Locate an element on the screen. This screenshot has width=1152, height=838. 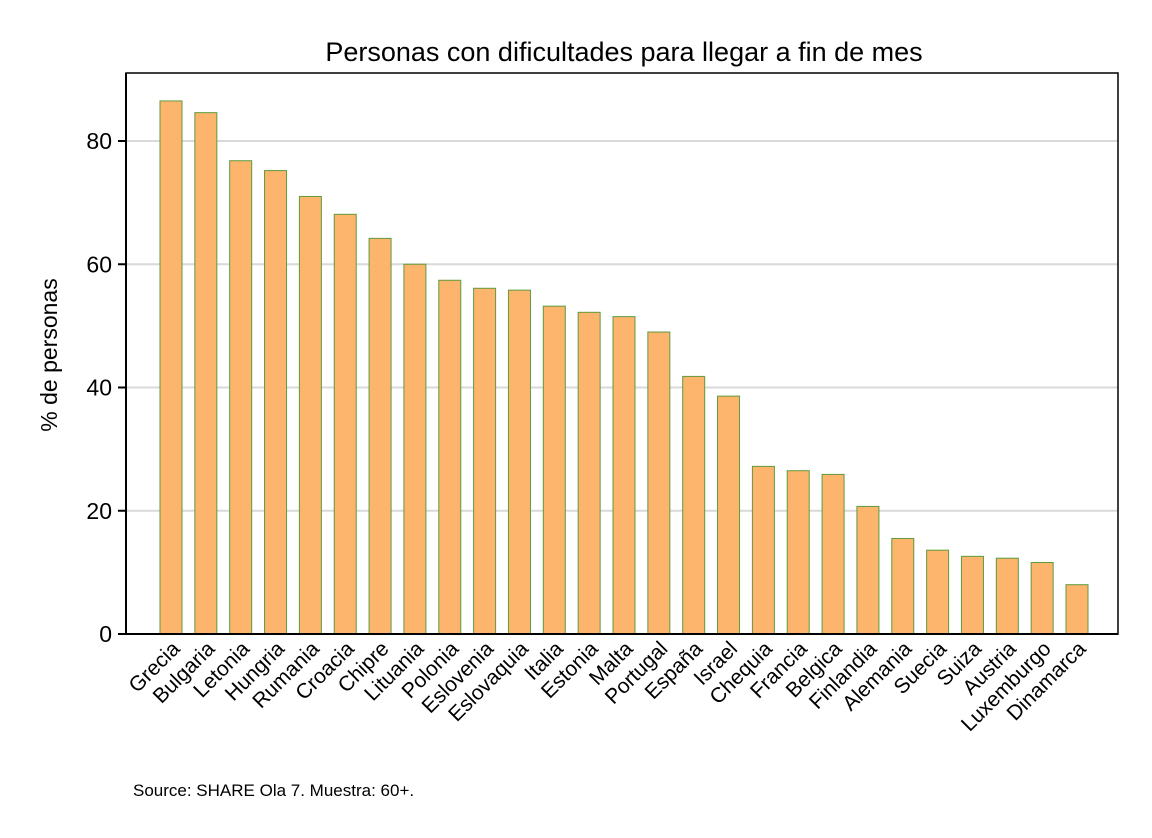
bar-alemania is located at coordinates (903, 586).